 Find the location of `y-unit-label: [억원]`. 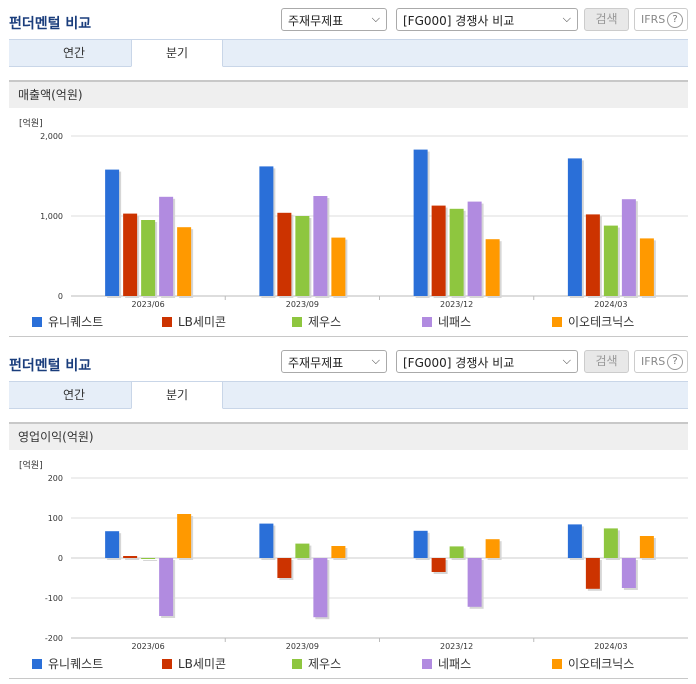

y-unit-label: [억원] is located at coordinates (31, 123).